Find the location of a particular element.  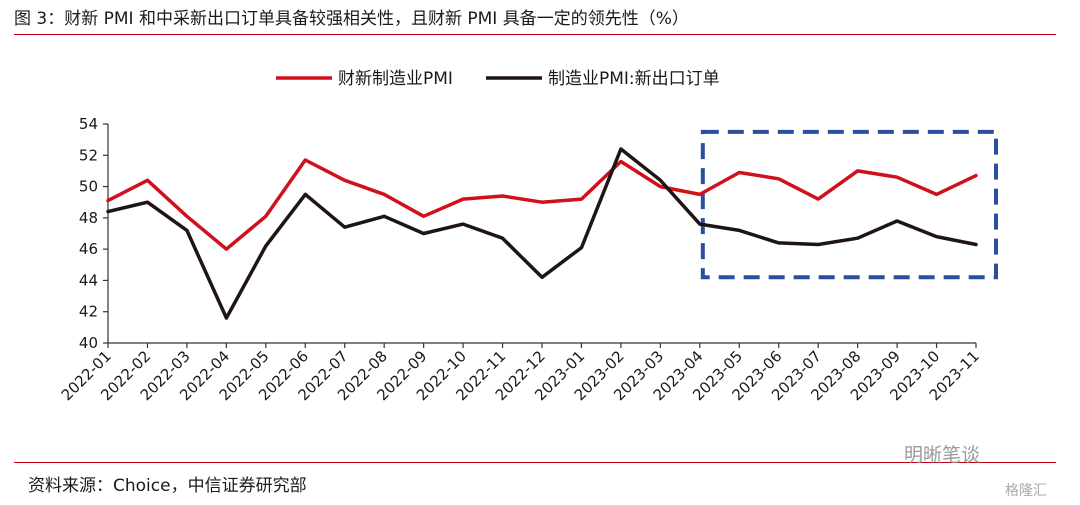

y-tick-label: 50 is located at coordinates (88, 187).